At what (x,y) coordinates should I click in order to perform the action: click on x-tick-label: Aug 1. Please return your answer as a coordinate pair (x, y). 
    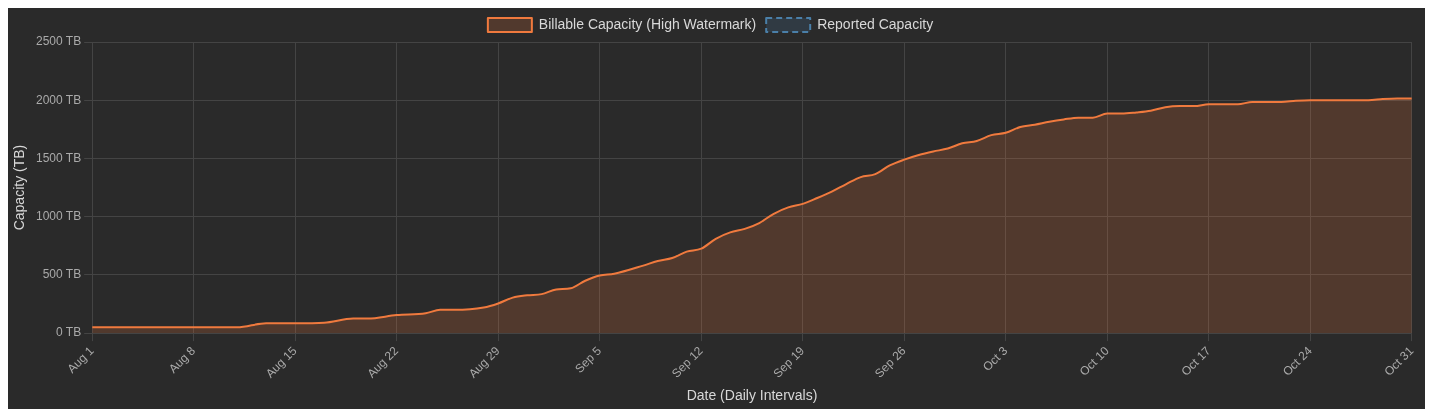
    Looking at the image, I should click on (80, 359).